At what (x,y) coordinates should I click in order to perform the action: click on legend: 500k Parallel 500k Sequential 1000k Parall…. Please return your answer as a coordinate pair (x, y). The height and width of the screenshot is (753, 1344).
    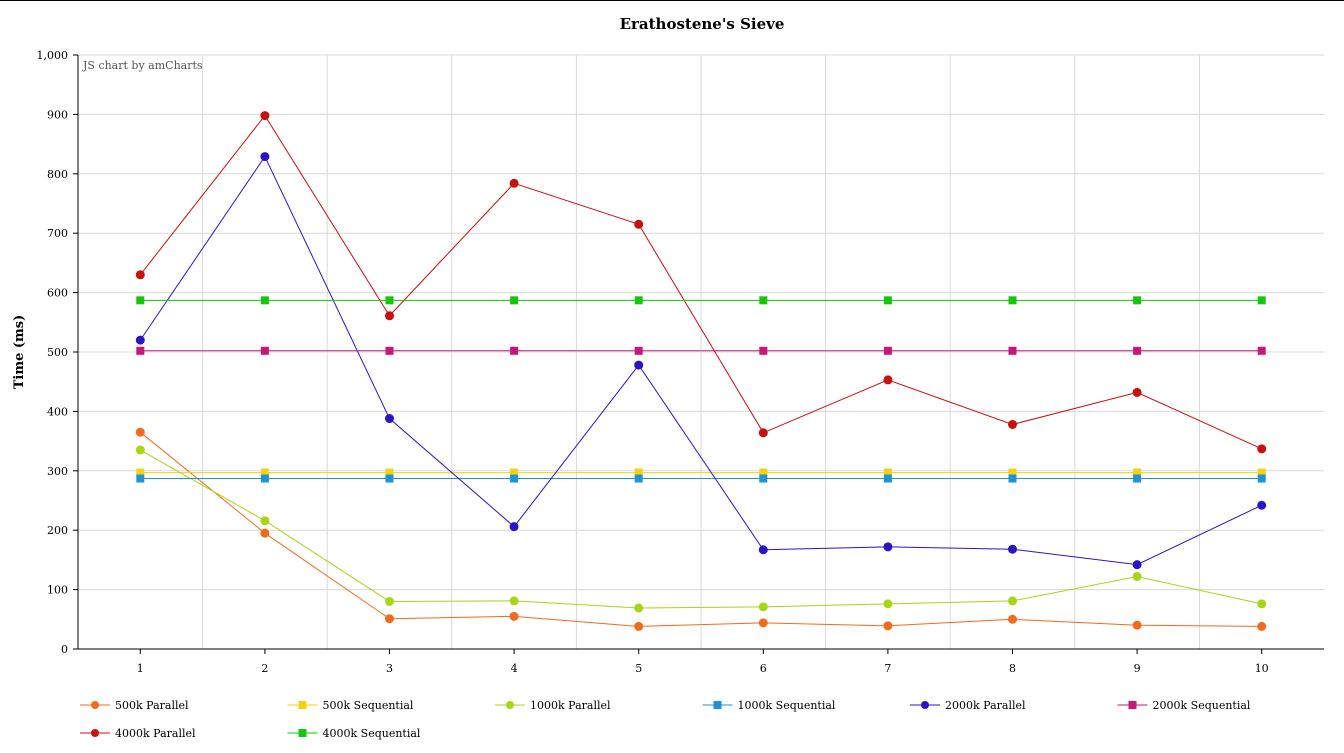
    Looking at the image, I should click on (665, 719).